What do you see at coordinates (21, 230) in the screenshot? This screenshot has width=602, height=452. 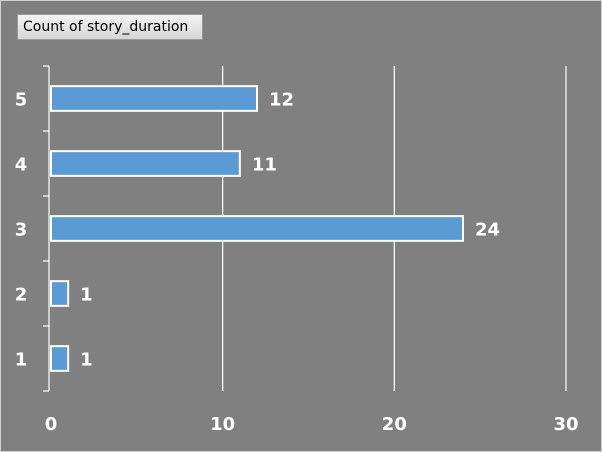 I see `y-tick-label: 3` at bounding box center [21, 230].